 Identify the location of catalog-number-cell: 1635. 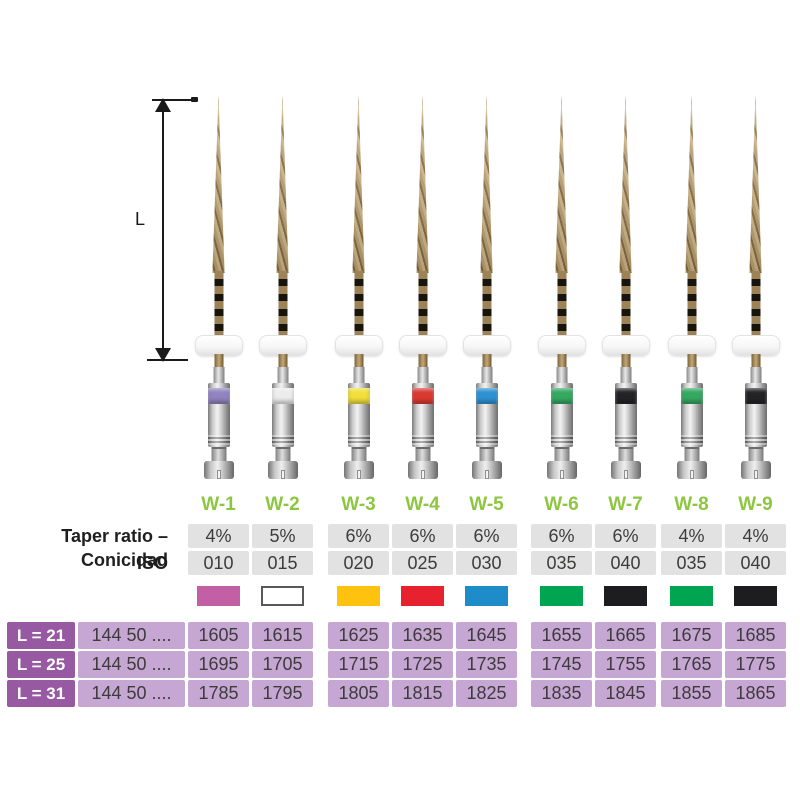
(422, 635).